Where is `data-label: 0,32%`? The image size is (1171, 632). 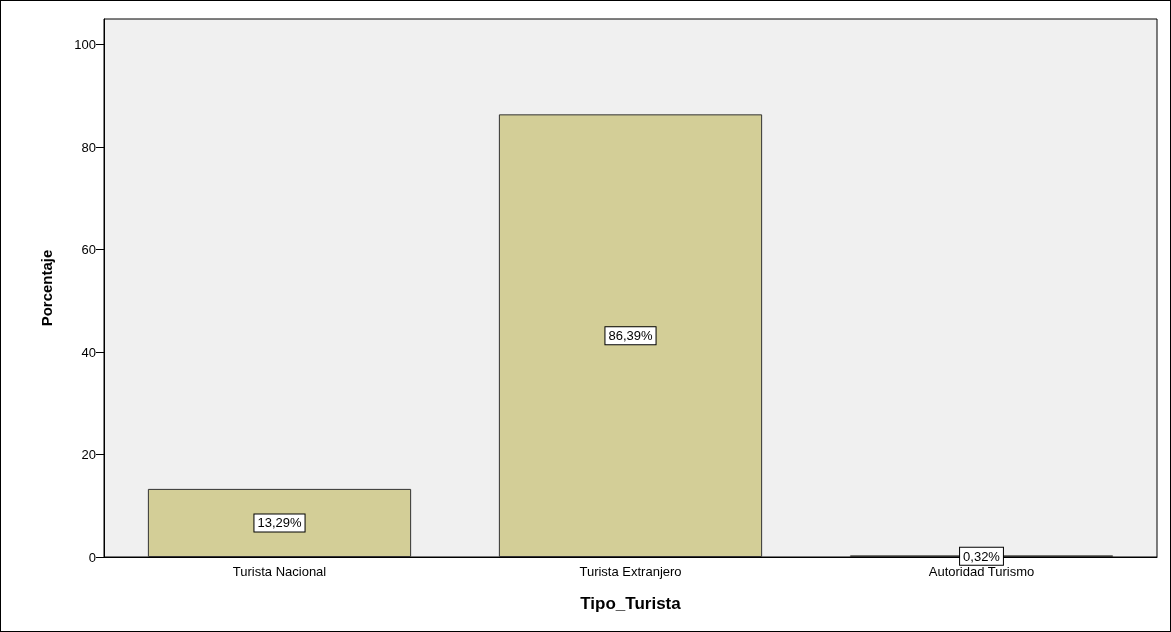 data-label: 0,32% is located at coordinates (982, 556).